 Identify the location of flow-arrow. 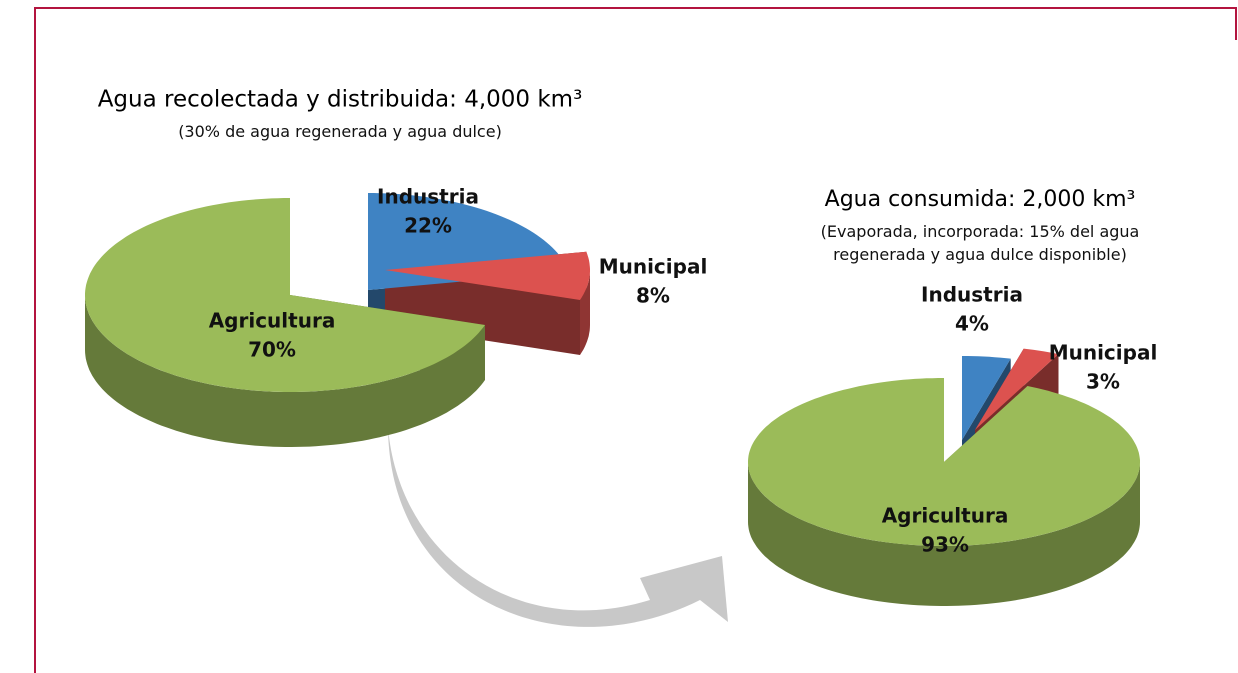
(558, 527).